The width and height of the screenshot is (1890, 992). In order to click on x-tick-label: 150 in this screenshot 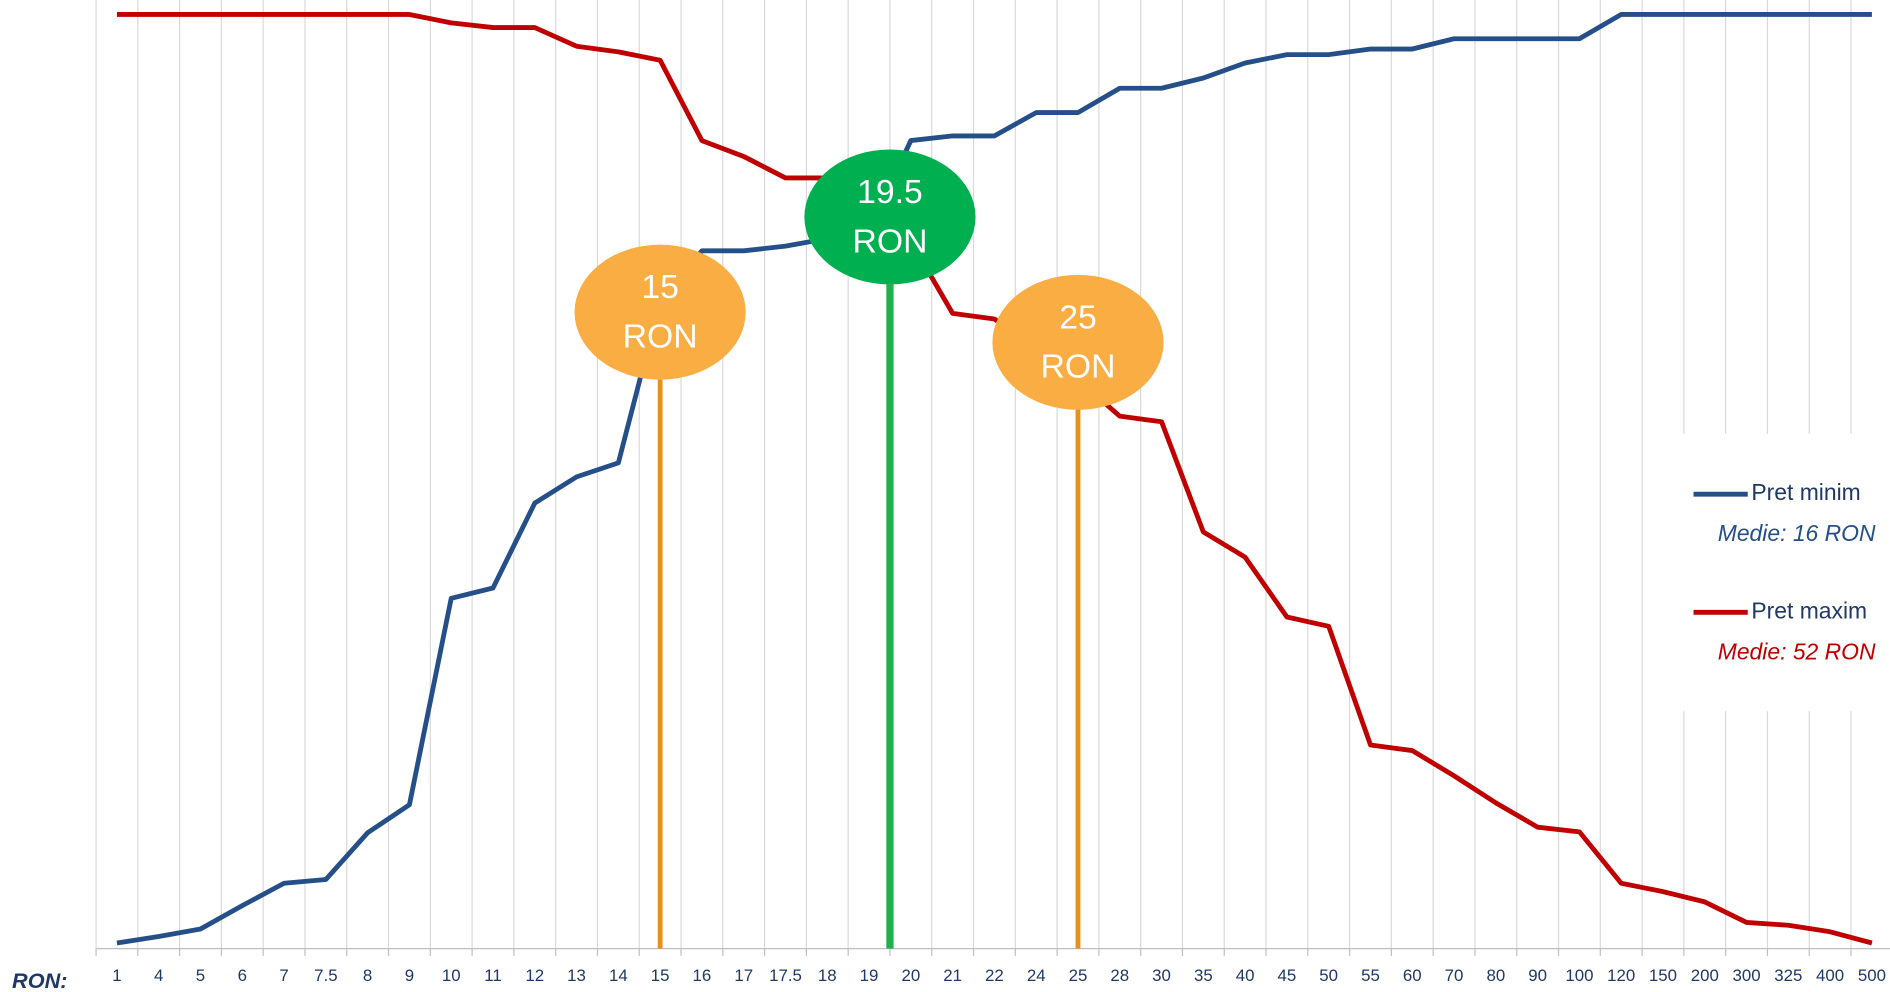, I will do `click(1663, 975)`.